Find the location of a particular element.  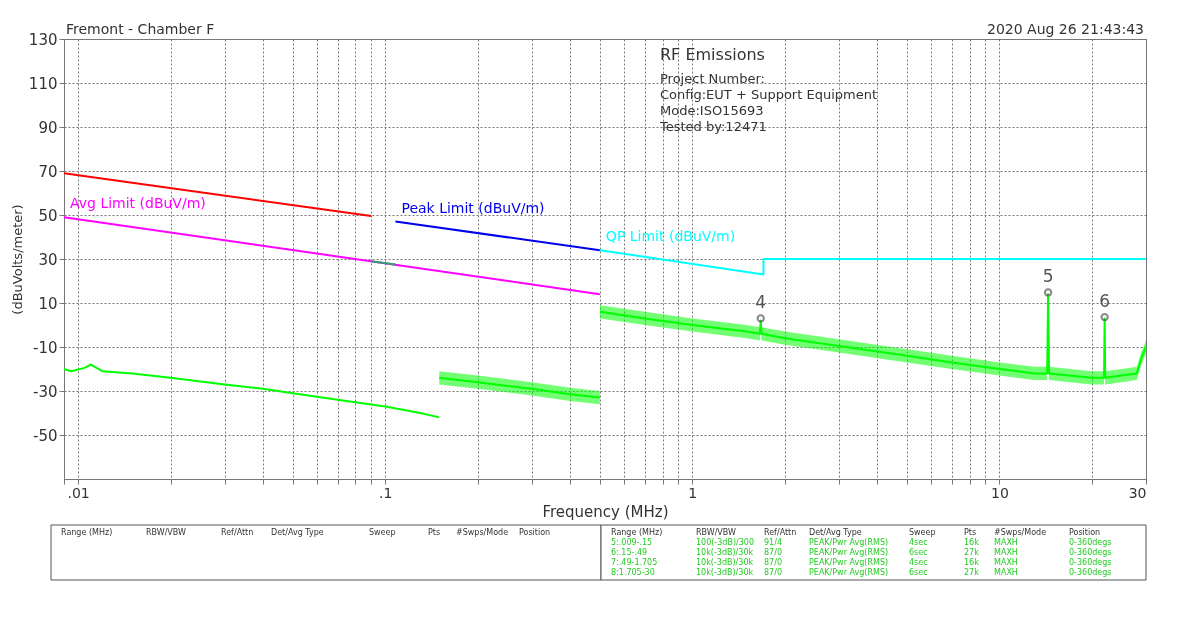

x-tick-label: 10 is located at coordinates (1000, 492).